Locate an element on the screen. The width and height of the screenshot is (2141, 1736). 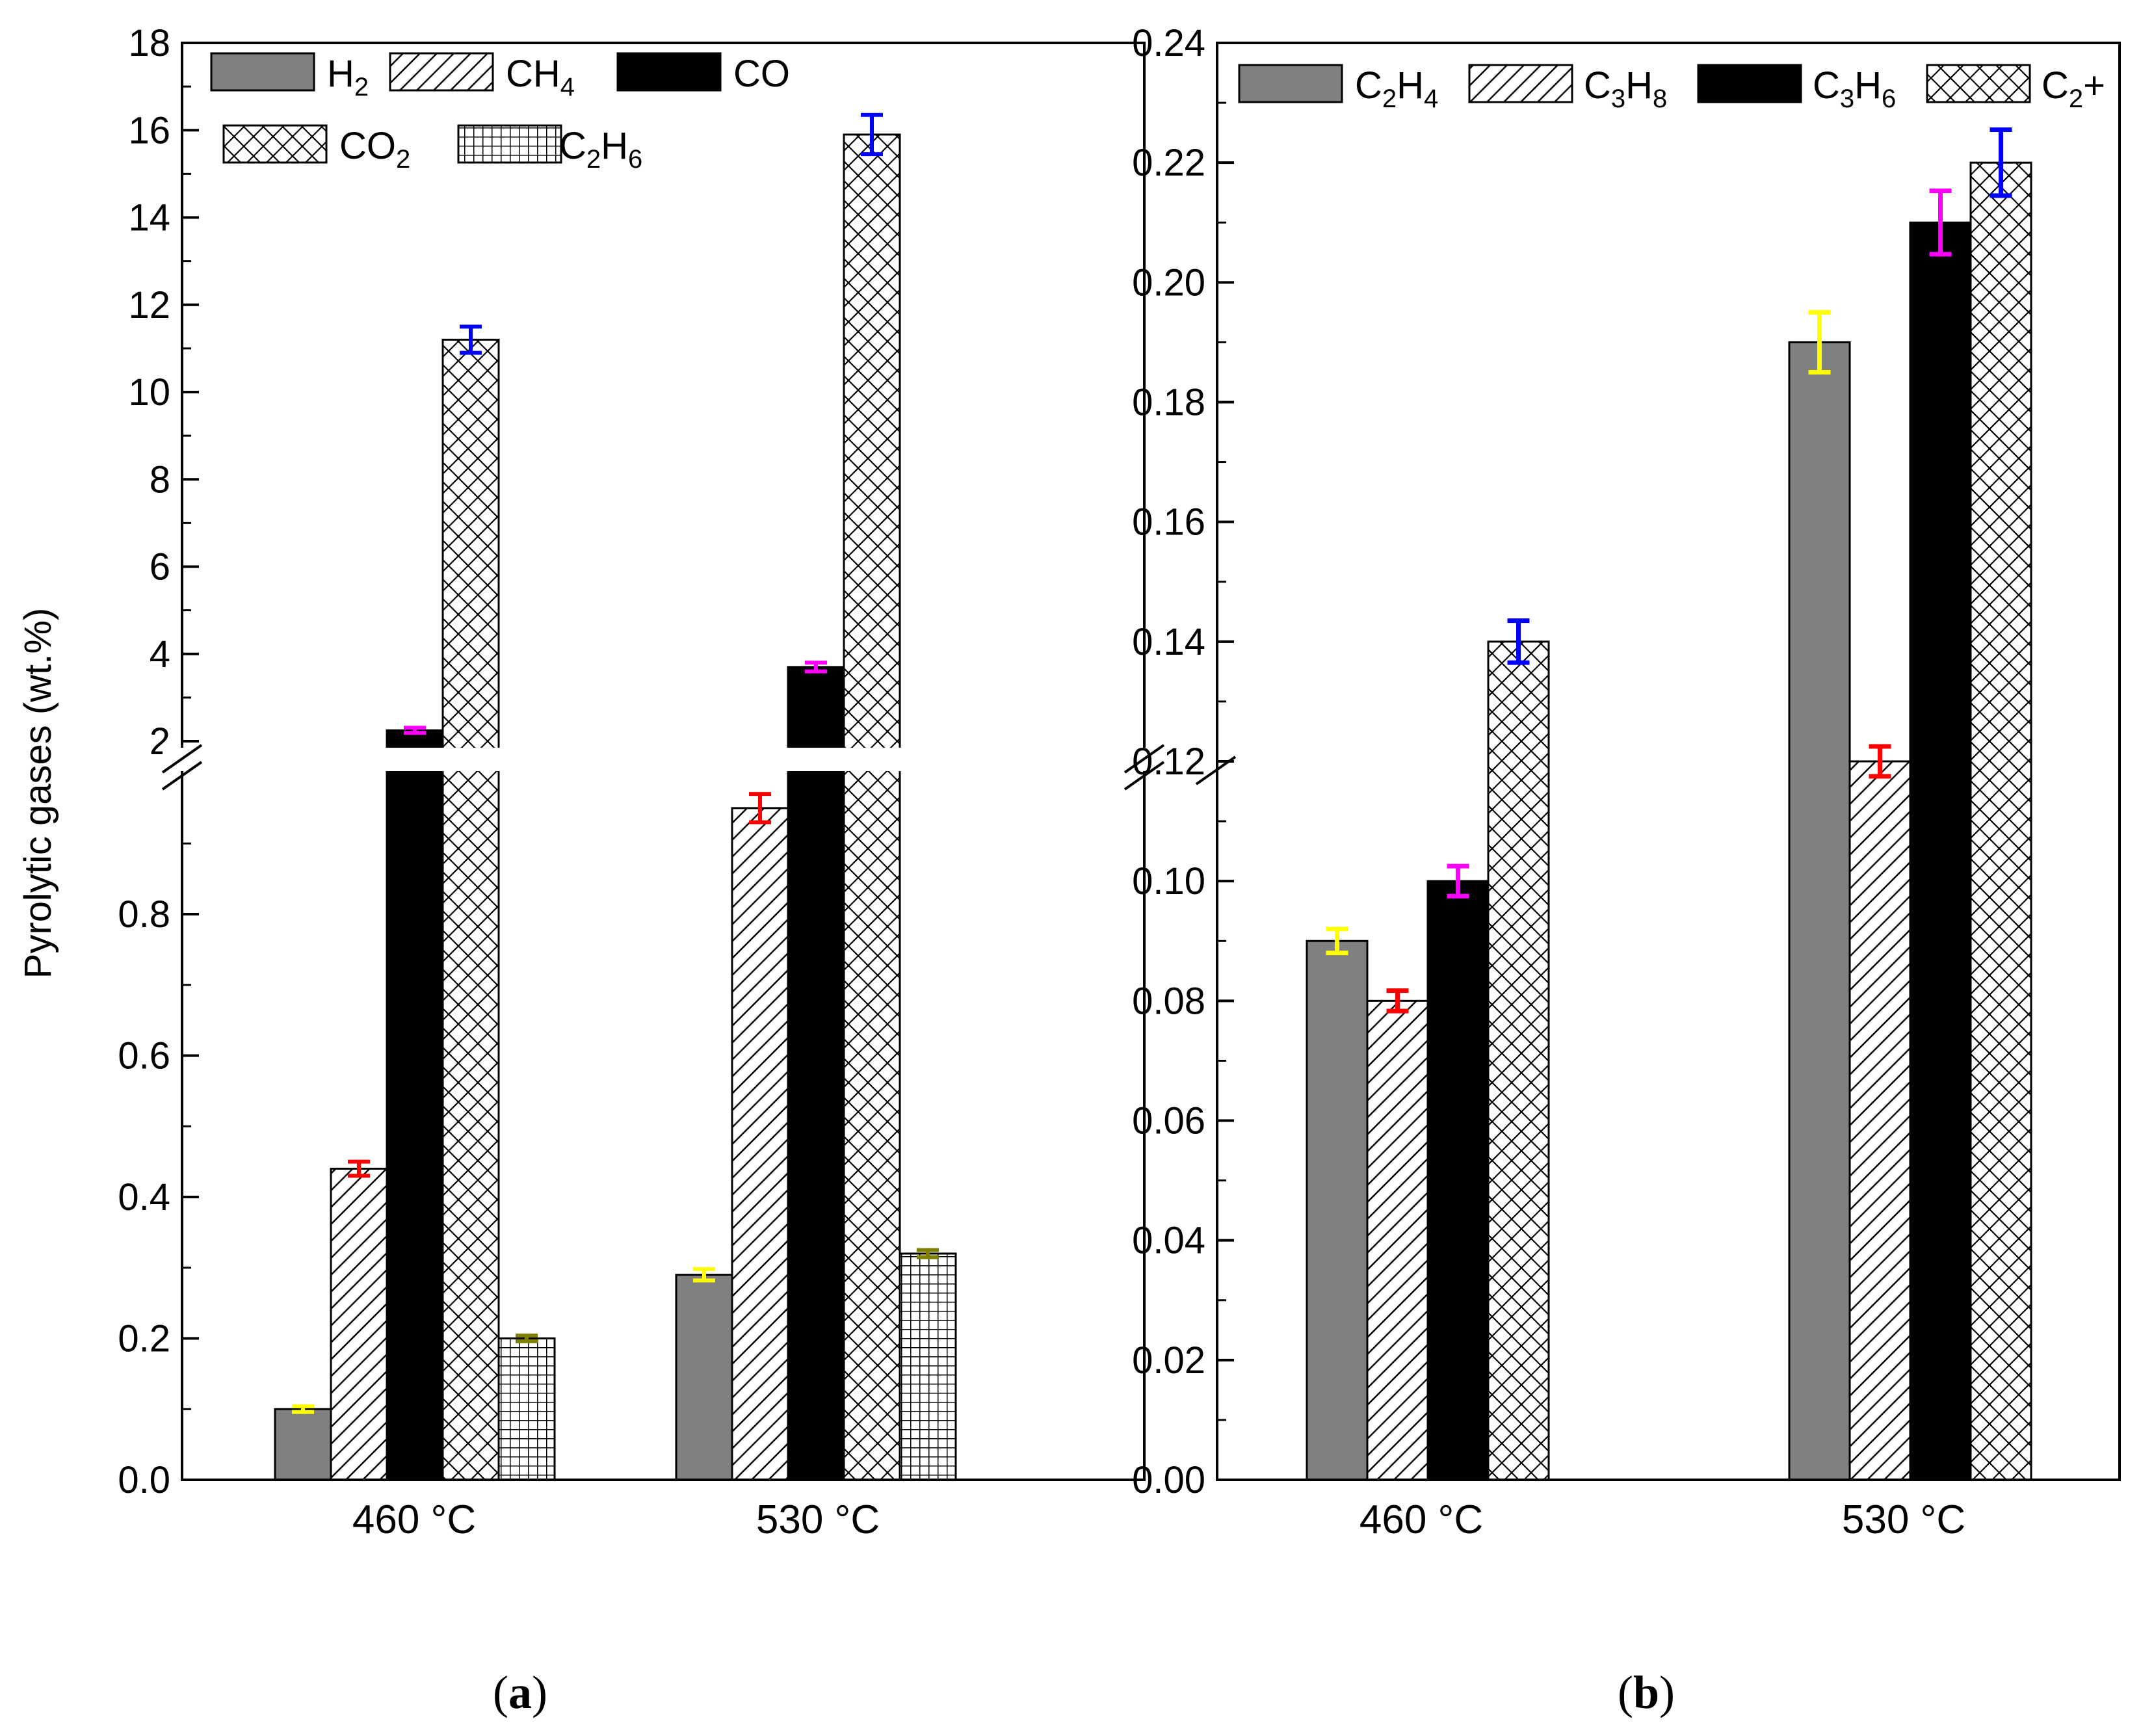
panel-a-y-tick-label: 8 is located at coordinates (160, 479).